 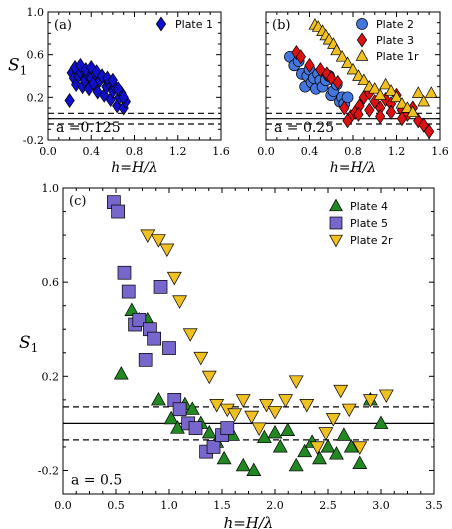 I want to click on x-tick-label: 1.5, so click(x=222, y=505).